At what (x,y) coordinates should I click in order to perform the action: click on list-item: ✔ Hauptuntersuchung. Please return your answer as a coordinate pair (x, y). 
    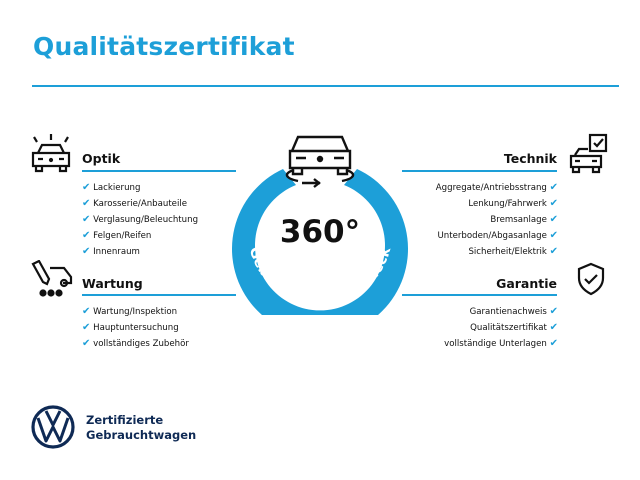
    Looking at the image, I should click on (130, 327).